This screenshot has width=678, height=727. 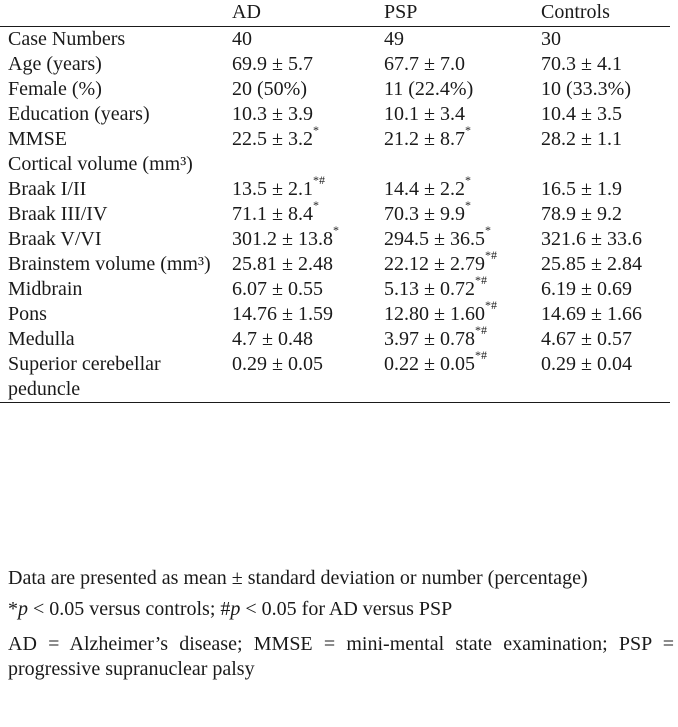 What do you see at coordinates (434, 314) in the screenshot?
I see `psp-cell-value: 12.80 ± 1.60` at bounding box center [434, 314].